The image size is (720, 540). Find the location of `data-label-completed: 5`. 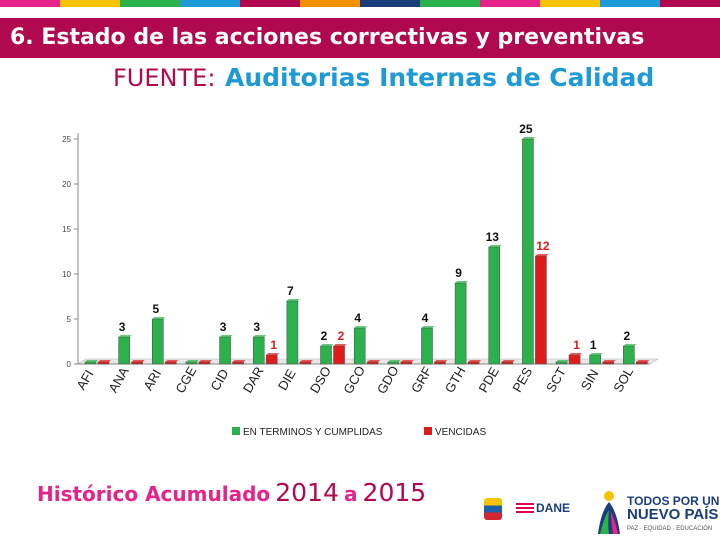

data-label-completed: 5 is located at coordinates (155, 309).